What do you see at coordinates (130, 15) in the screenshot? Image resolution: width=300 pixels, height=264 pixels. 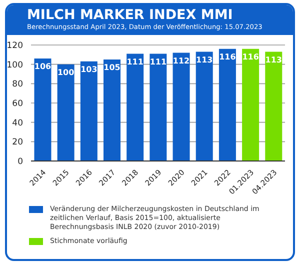 I see `chart-title: MILCH MARKER INDEX MMI` at bounding box center [130, 15].